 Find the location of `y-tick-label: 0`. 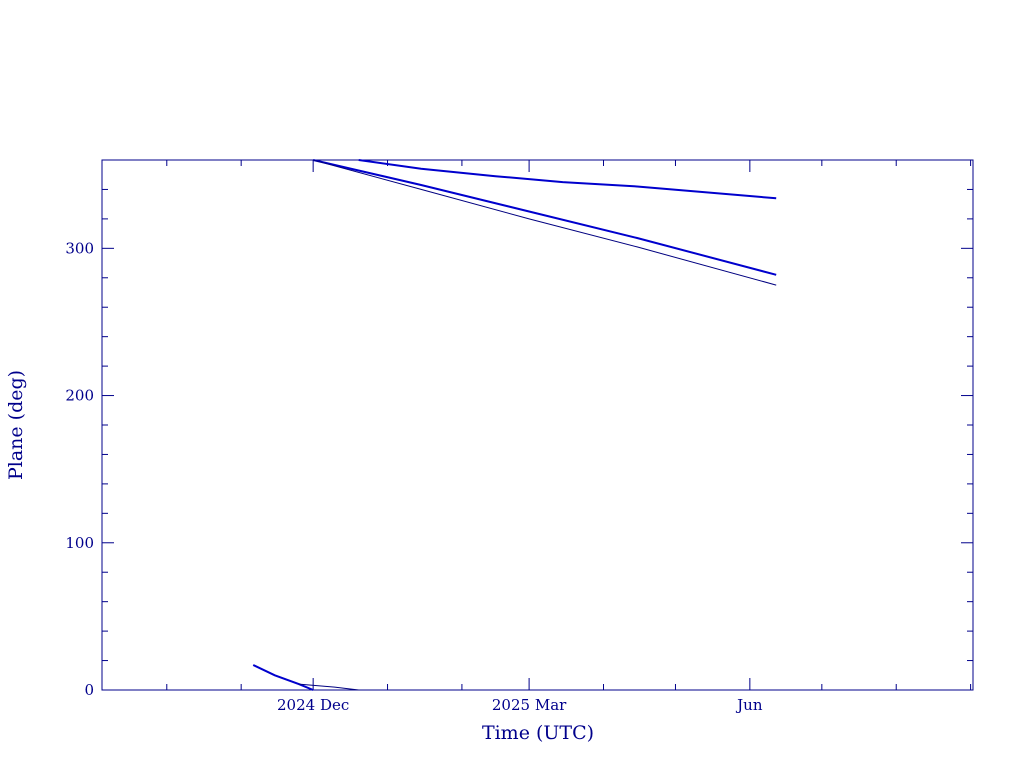

y-tick-label: 0 is located at coordinates (89, 690).